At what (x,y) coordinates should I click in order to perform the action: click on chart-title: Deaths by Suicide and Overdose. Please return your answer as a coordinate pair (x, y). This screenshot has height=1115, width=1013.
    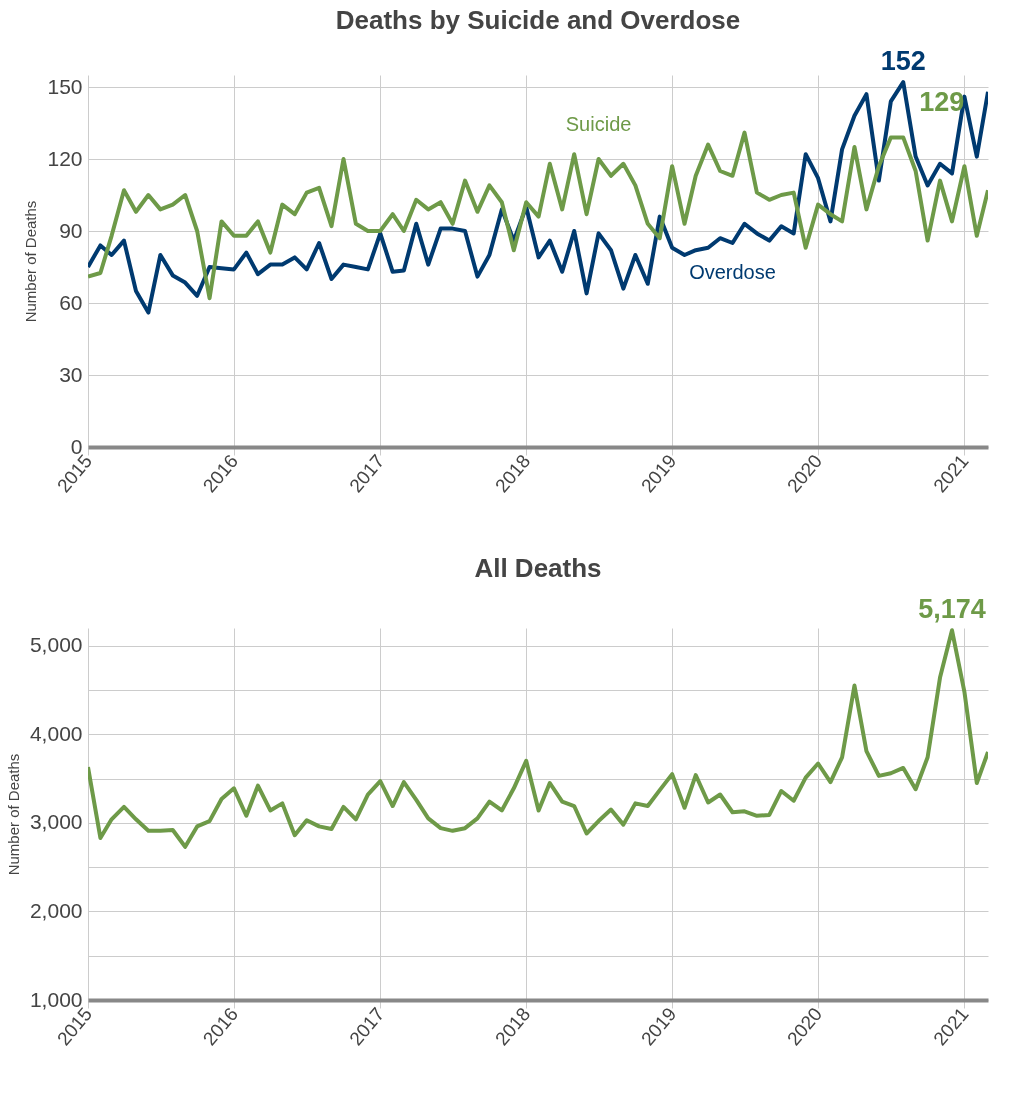
    Looking at the image, I should click on (538, 20).